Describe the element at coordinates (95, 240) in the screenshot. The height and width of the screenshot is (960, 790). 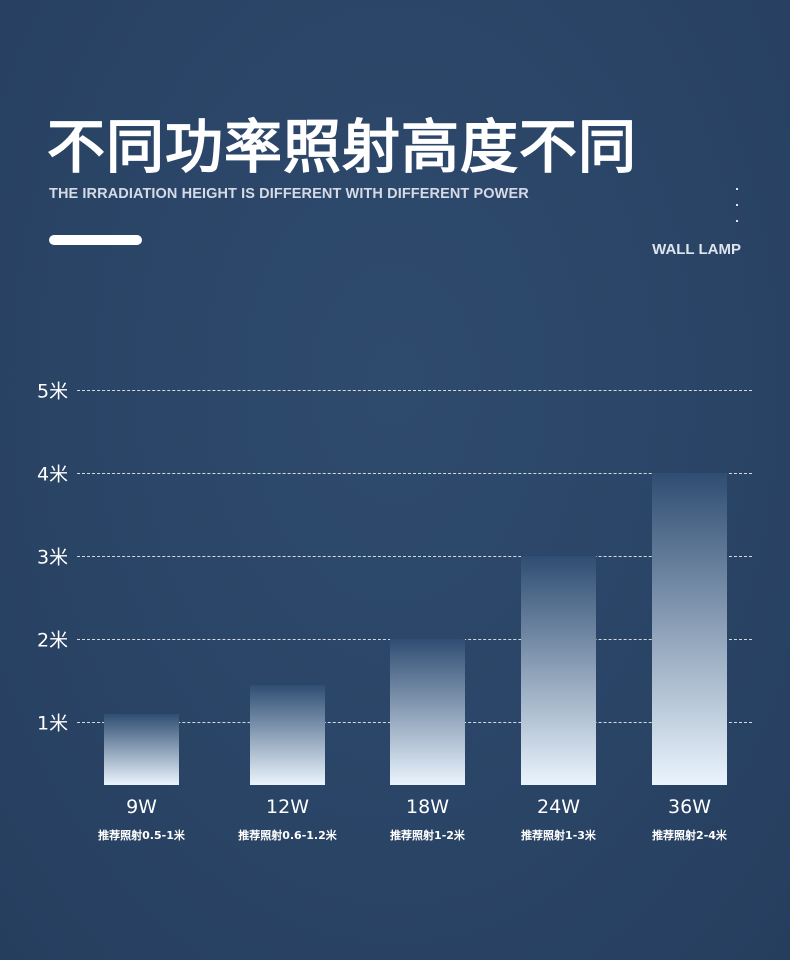
I see `decorative-pill` at that location.